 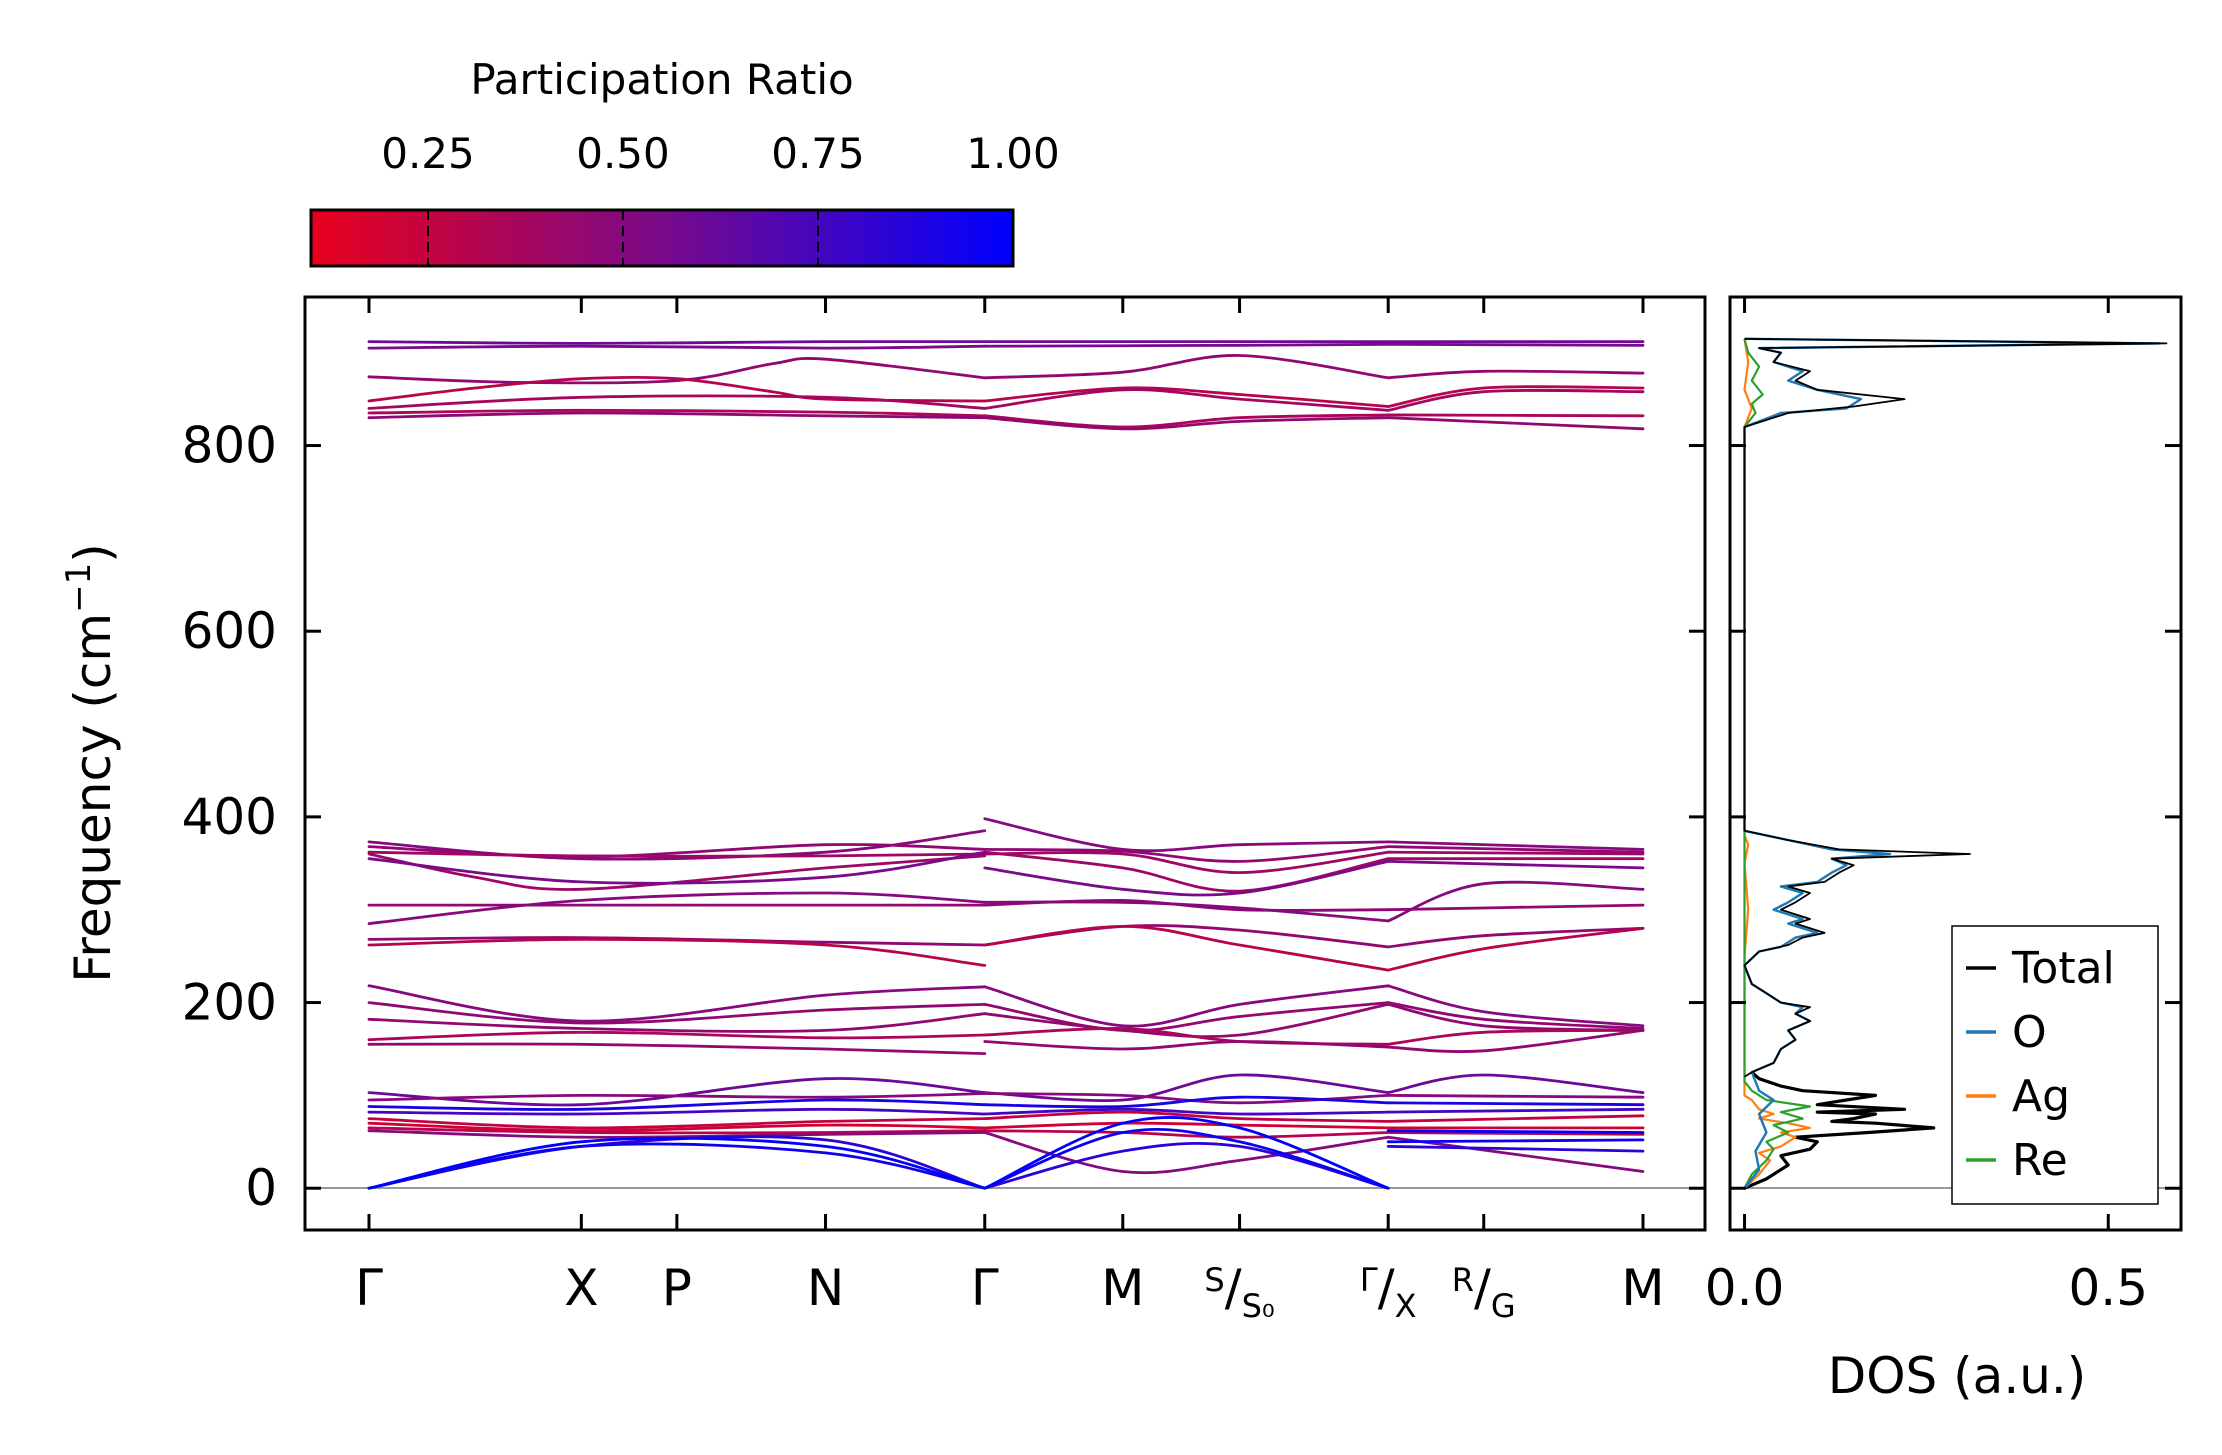 What do you see at coordinates (661, 79) in the screenshot?
I see `colorbar-title: Participation Ratio` at bounding box center [661, 79].